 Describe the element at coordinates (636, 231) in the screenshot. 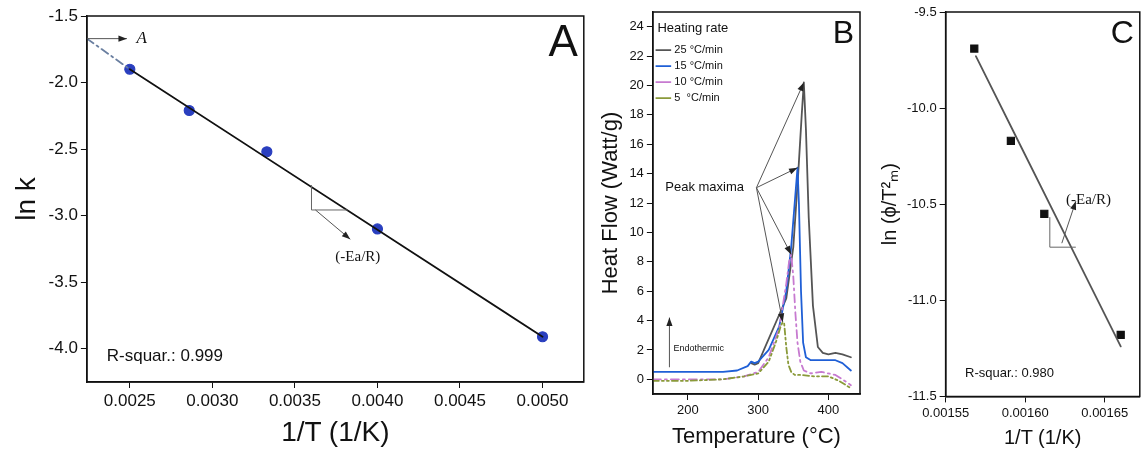

I see `y-tick-label: 10` at that location.